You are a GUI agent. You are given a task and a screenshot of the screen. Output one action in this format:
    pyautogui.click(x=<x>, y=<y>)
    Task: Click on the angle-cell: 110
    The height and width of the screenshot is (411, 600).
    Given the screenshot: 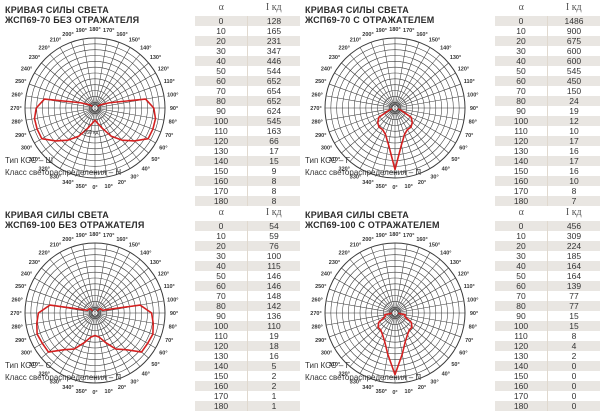 What is the action you would take?
    pyautogui.click(x=521, y=336)
    